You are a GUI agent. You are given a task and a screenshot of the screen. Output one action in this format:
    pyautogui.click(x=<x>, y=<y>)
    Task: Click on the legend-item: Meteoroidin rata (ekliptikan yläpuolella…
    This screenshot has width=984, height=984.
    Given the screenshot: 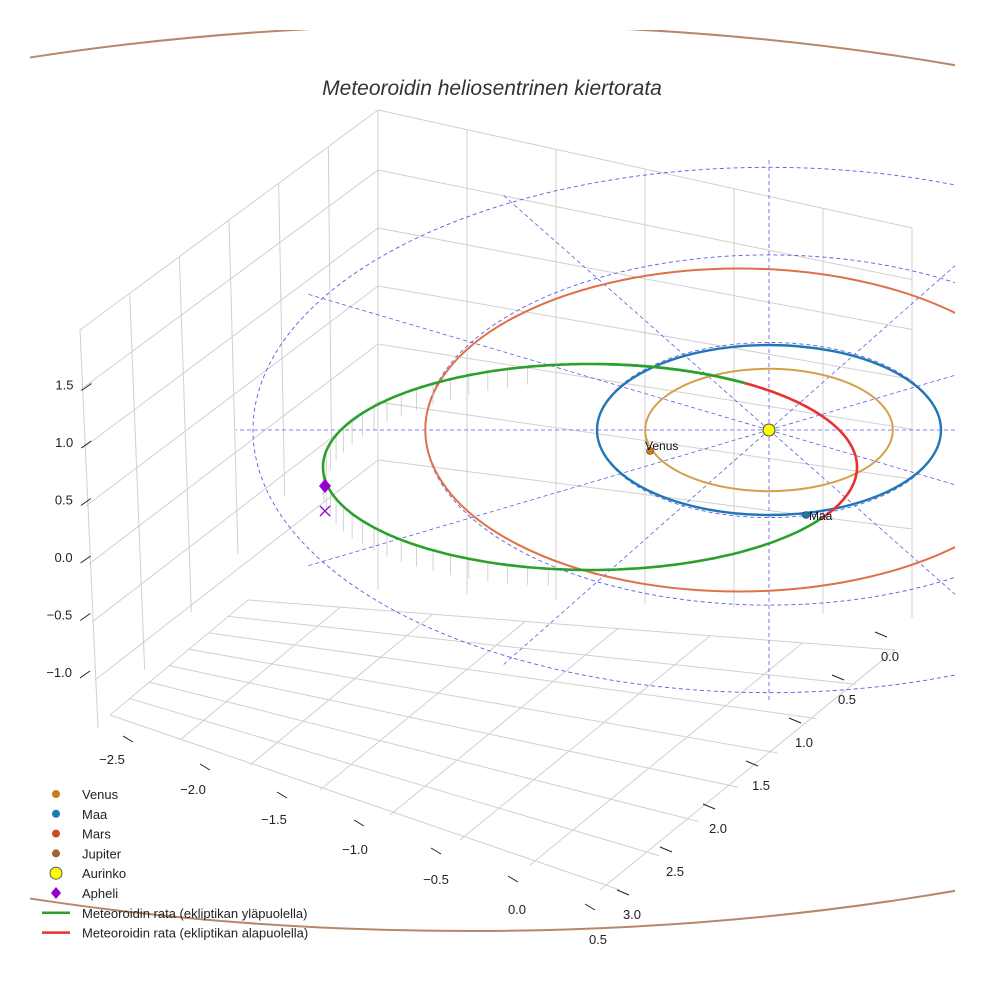 What is the action you would take?
    pyautogui.click(x=174, y=913)
    